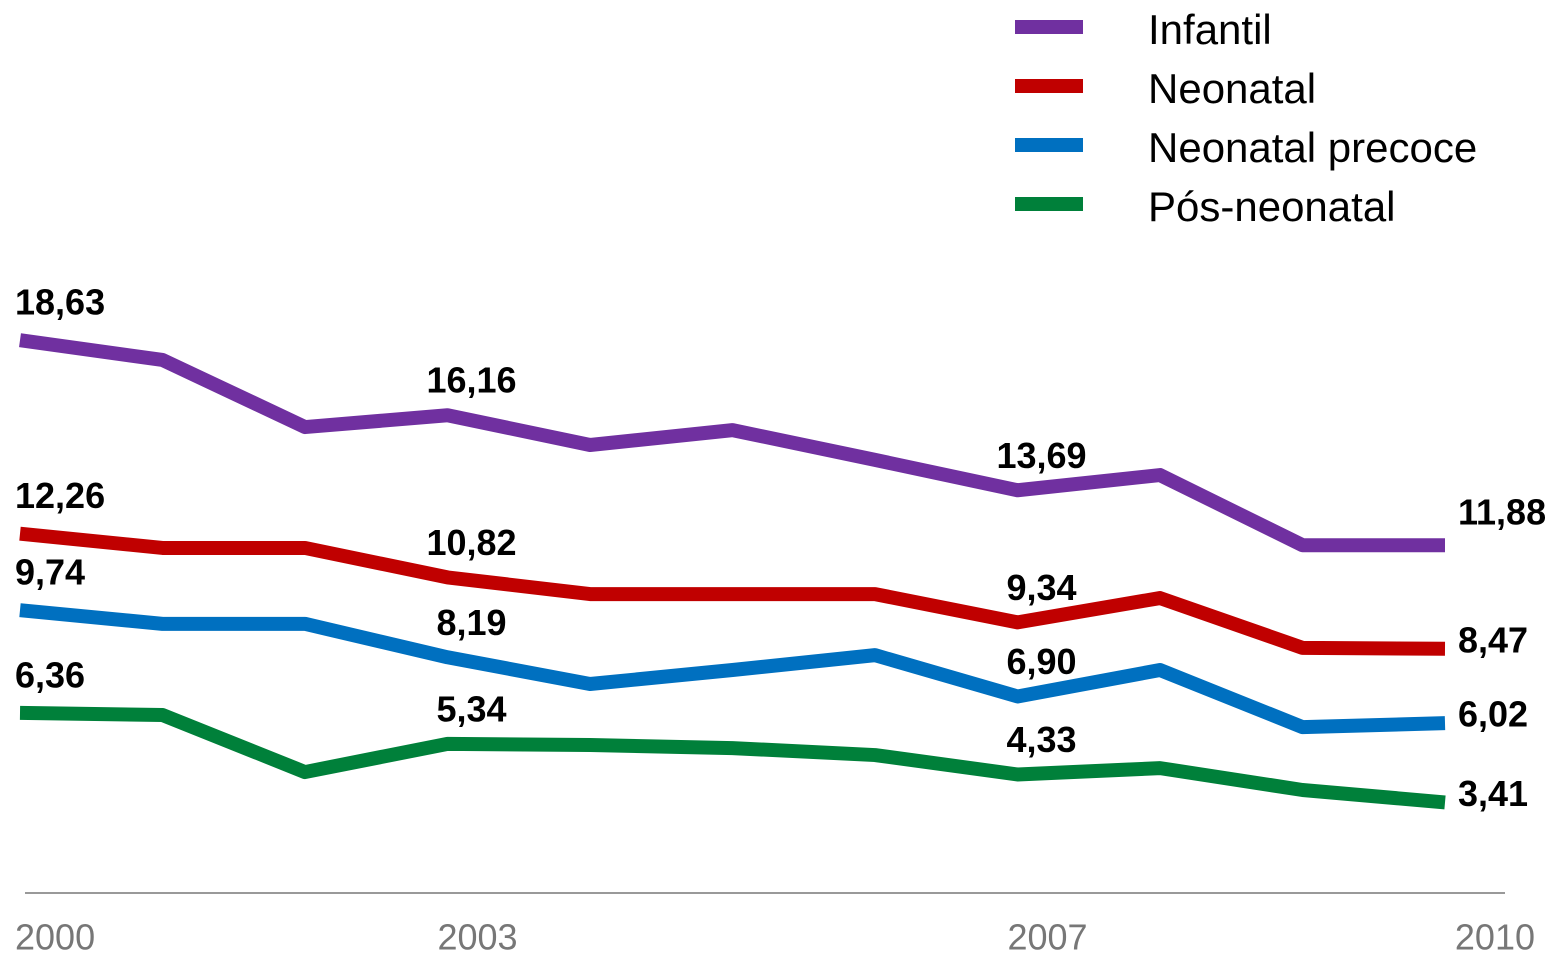 The image size is (1550, 956). What do you see at coordinates (471, 708) in the screenshot?
I see `data-label: 5,34` at bounding box center [471, 708].